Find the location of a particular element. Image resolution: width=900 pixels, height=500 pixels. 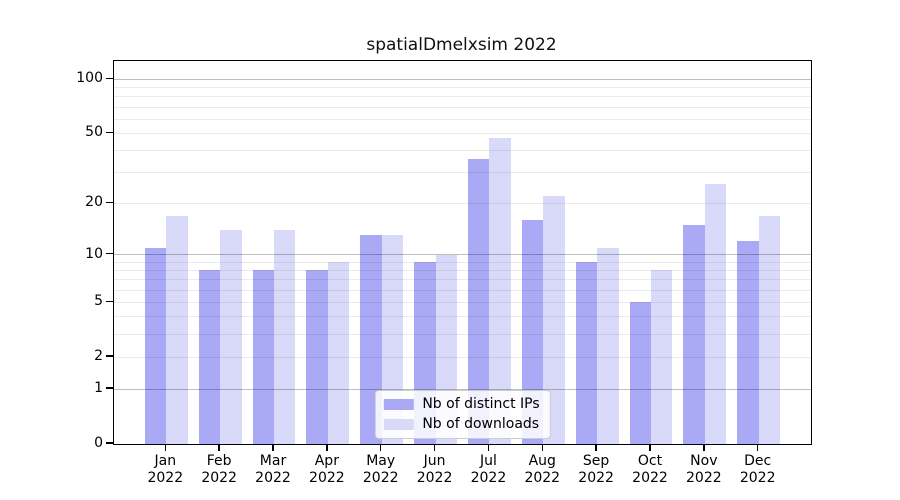

y-tick-label-0: 0 is located at coordinates (98, 443).